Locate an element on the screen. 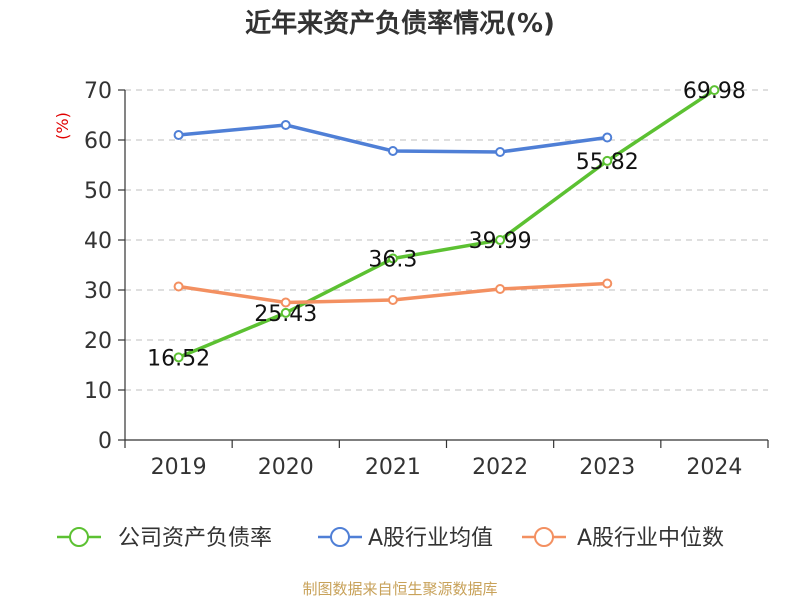  source-note: 制图数据来自恒生聚源数据库 is located at coordinates (399, 589).